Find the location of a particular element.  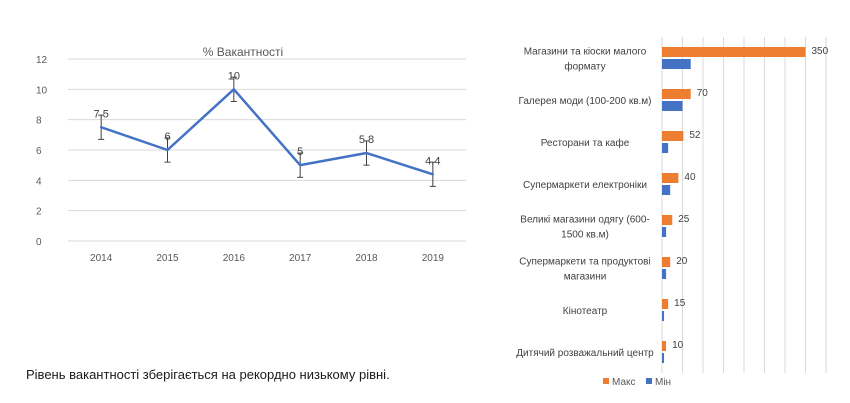

legend-min-swatch is located at coordinates (649, 381).